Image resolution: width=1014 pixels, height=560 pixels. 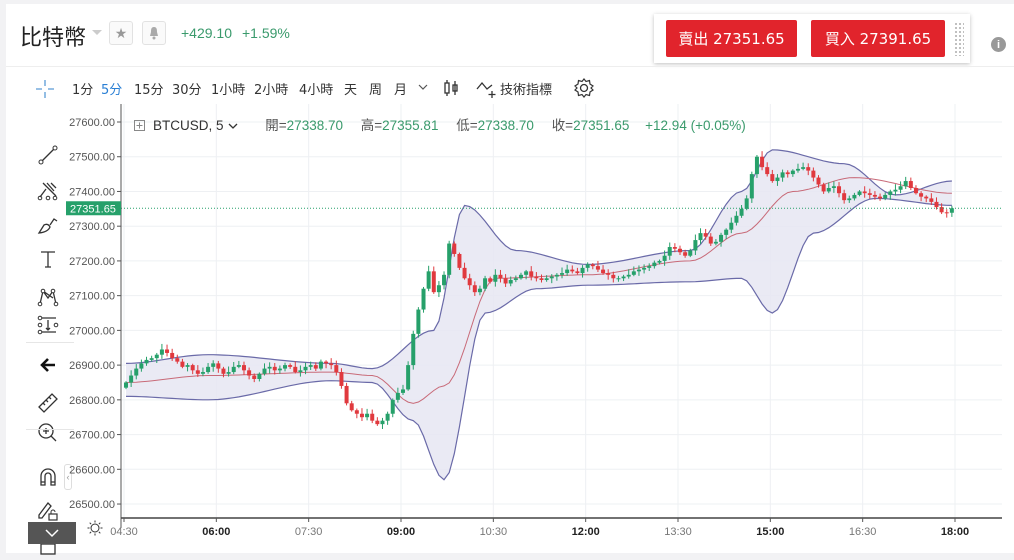 What do you see at coordinates (959, 39) in the screenshot?
I see `drag-handle` at bounding box center [959, 39].